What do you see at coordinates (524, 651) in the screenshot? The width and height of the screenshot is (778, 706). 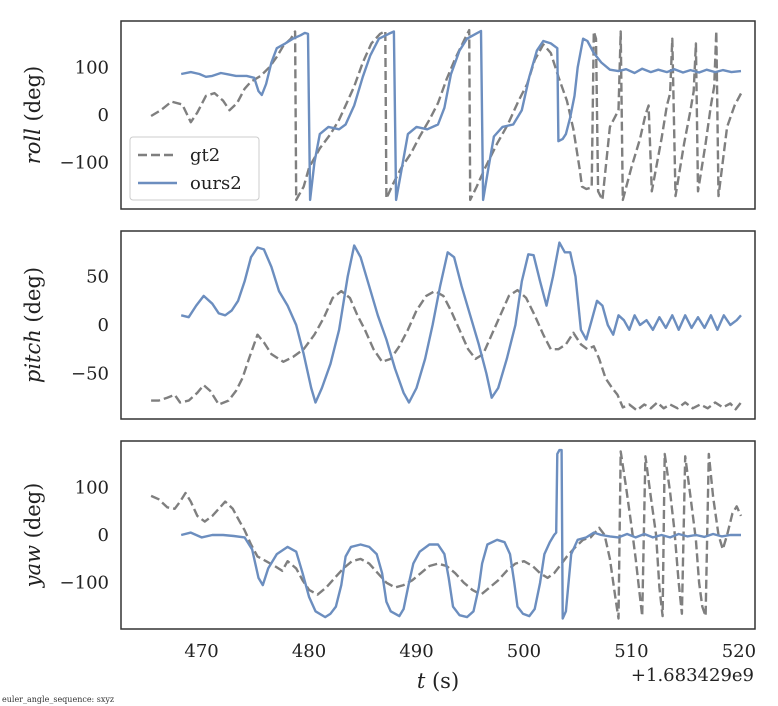 I see `x-tick-label: 500` at bounding box center [524, 651].